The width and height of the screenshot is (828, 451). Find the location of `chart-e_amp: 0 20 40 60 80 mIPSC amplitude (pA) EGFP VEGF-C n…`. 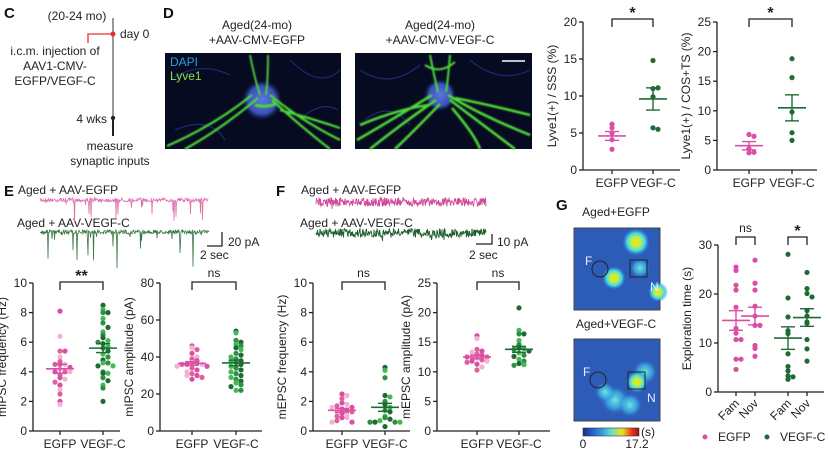

chart-e_amp: 0 20 40 60 80 mIPSC amplitude (pA) EGFP VEGF-C n… is located at coordinates (192, 358).